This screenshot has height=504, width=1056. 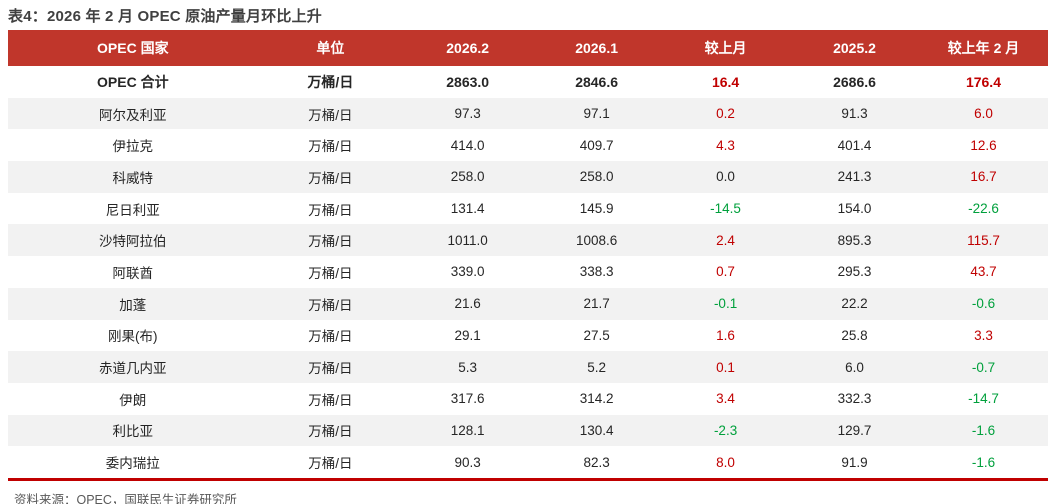 What do you see at coordinates (133, 305) in the screenshot?
I see `country-cell: 加蓬` at bounding box center [133, 305].